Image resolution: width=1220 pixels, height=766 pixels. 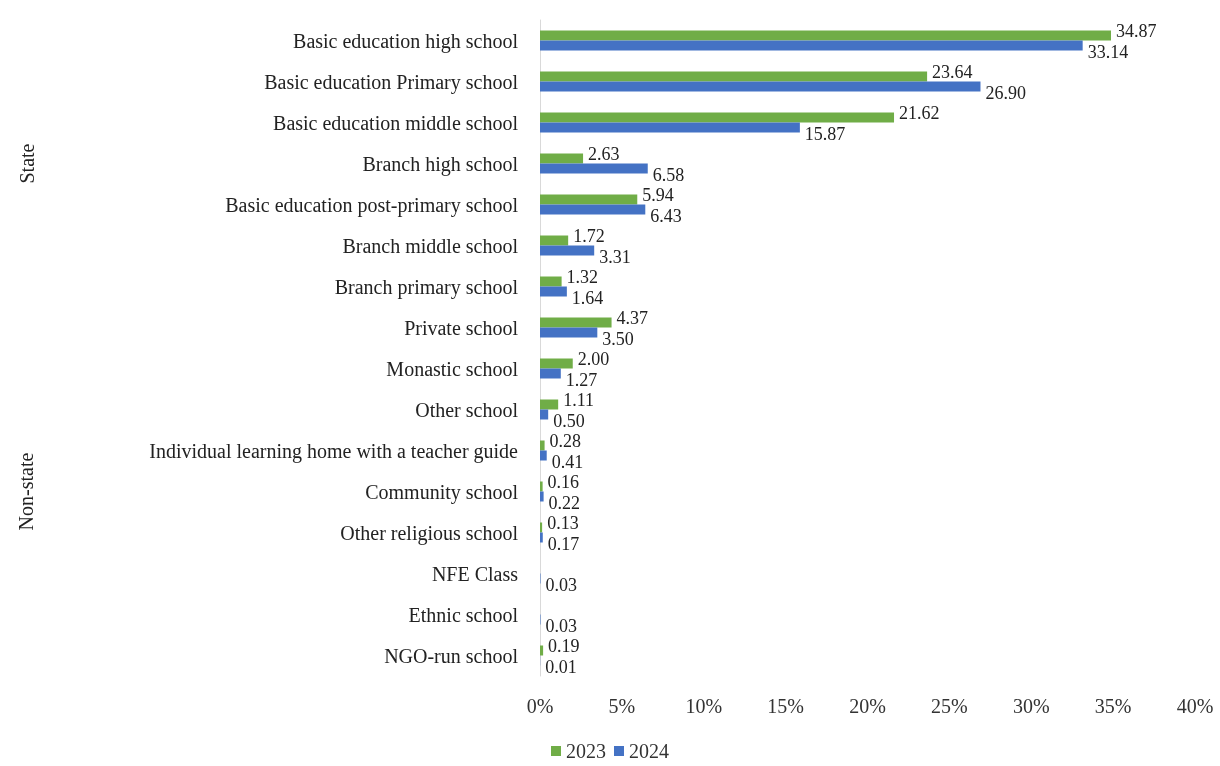 What do you see at coordinates (429, 533) in the screenshot?
I see `y-tick-label: Other religious school` at bounding box center [429, 533].